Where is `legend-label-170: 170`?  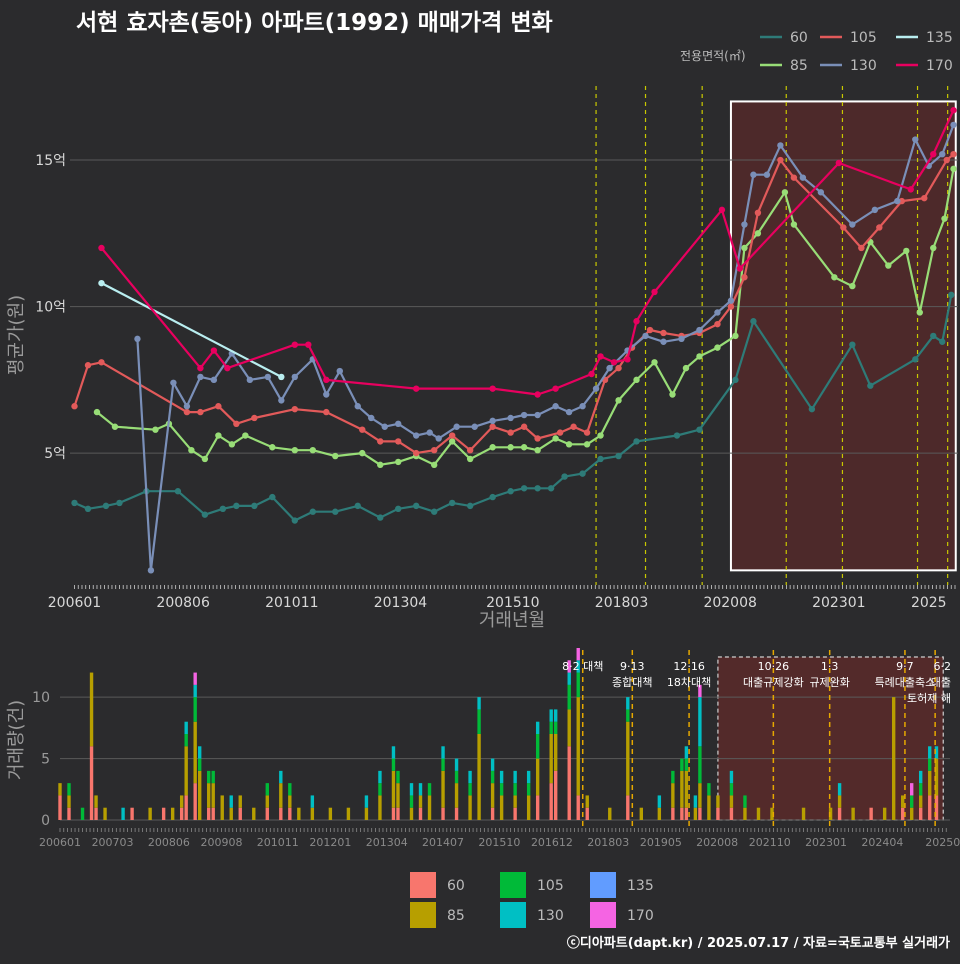 legend-label-170: 170 is located at coordinates (939, 66).